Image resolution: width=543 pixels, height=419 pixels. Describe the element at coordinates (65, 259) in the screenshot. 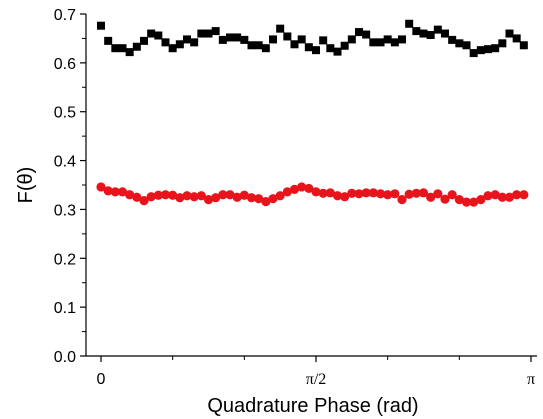

I see `y-tick-label: 0.2` at that location.